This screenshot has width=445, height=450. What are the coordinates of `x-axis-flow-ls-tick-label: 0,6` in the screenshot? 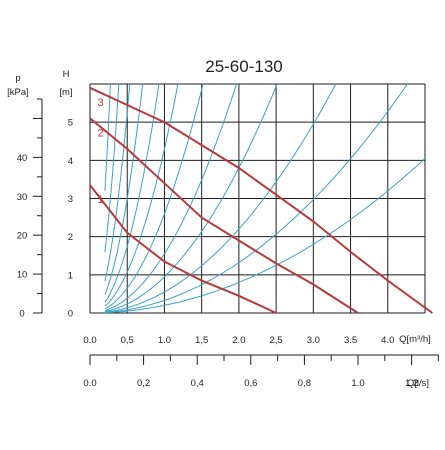 It's located at (250, 383).